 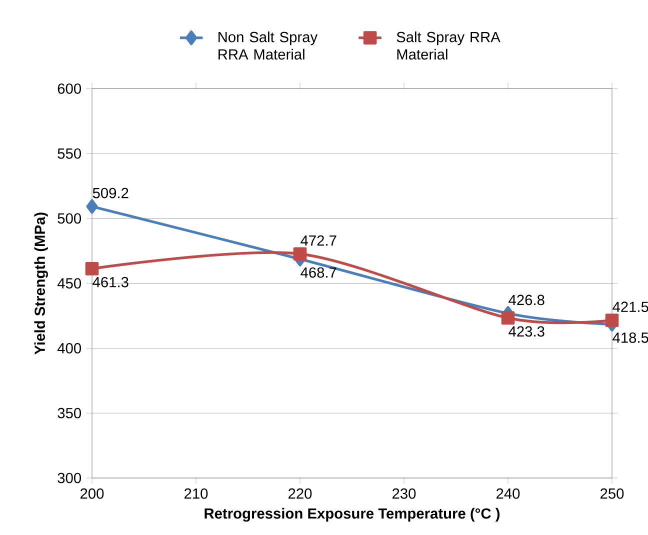 I want to click on y-tick-label: 350, so click(x=70, y=413).